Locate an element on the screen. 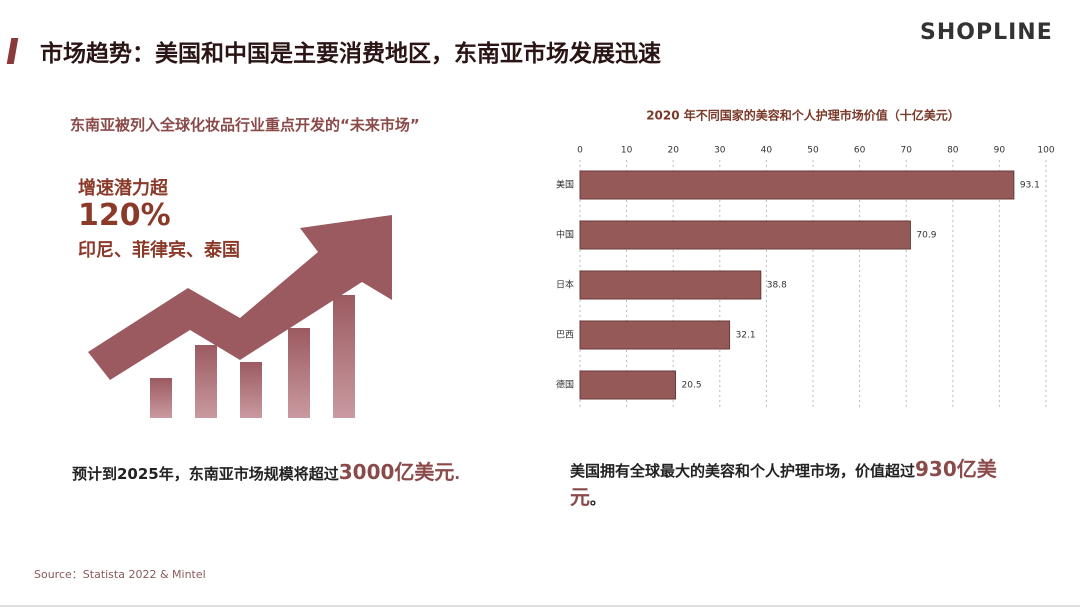  logo: SHOPLINE is located at coordinates (986, 32).